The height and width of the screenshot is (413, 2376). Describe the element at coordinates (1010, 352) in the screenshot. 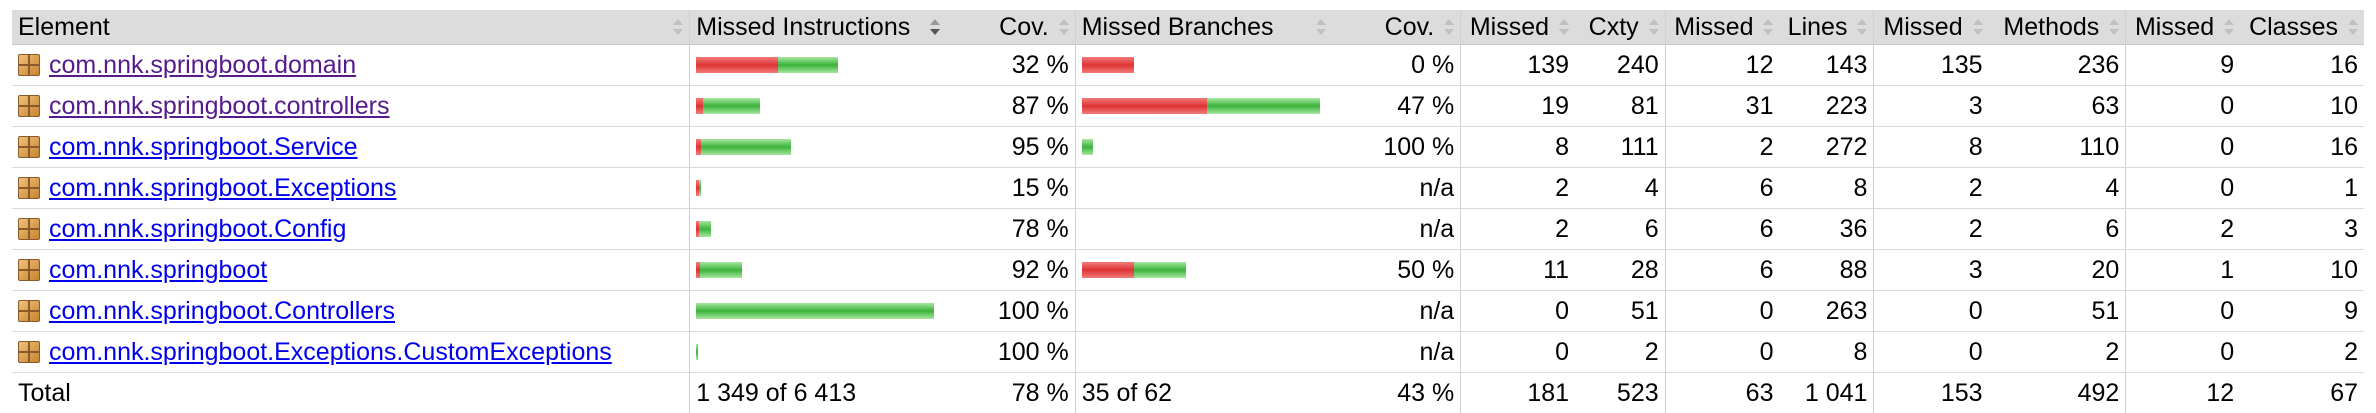

I see `instructions-coverage: 100 %` at that location.